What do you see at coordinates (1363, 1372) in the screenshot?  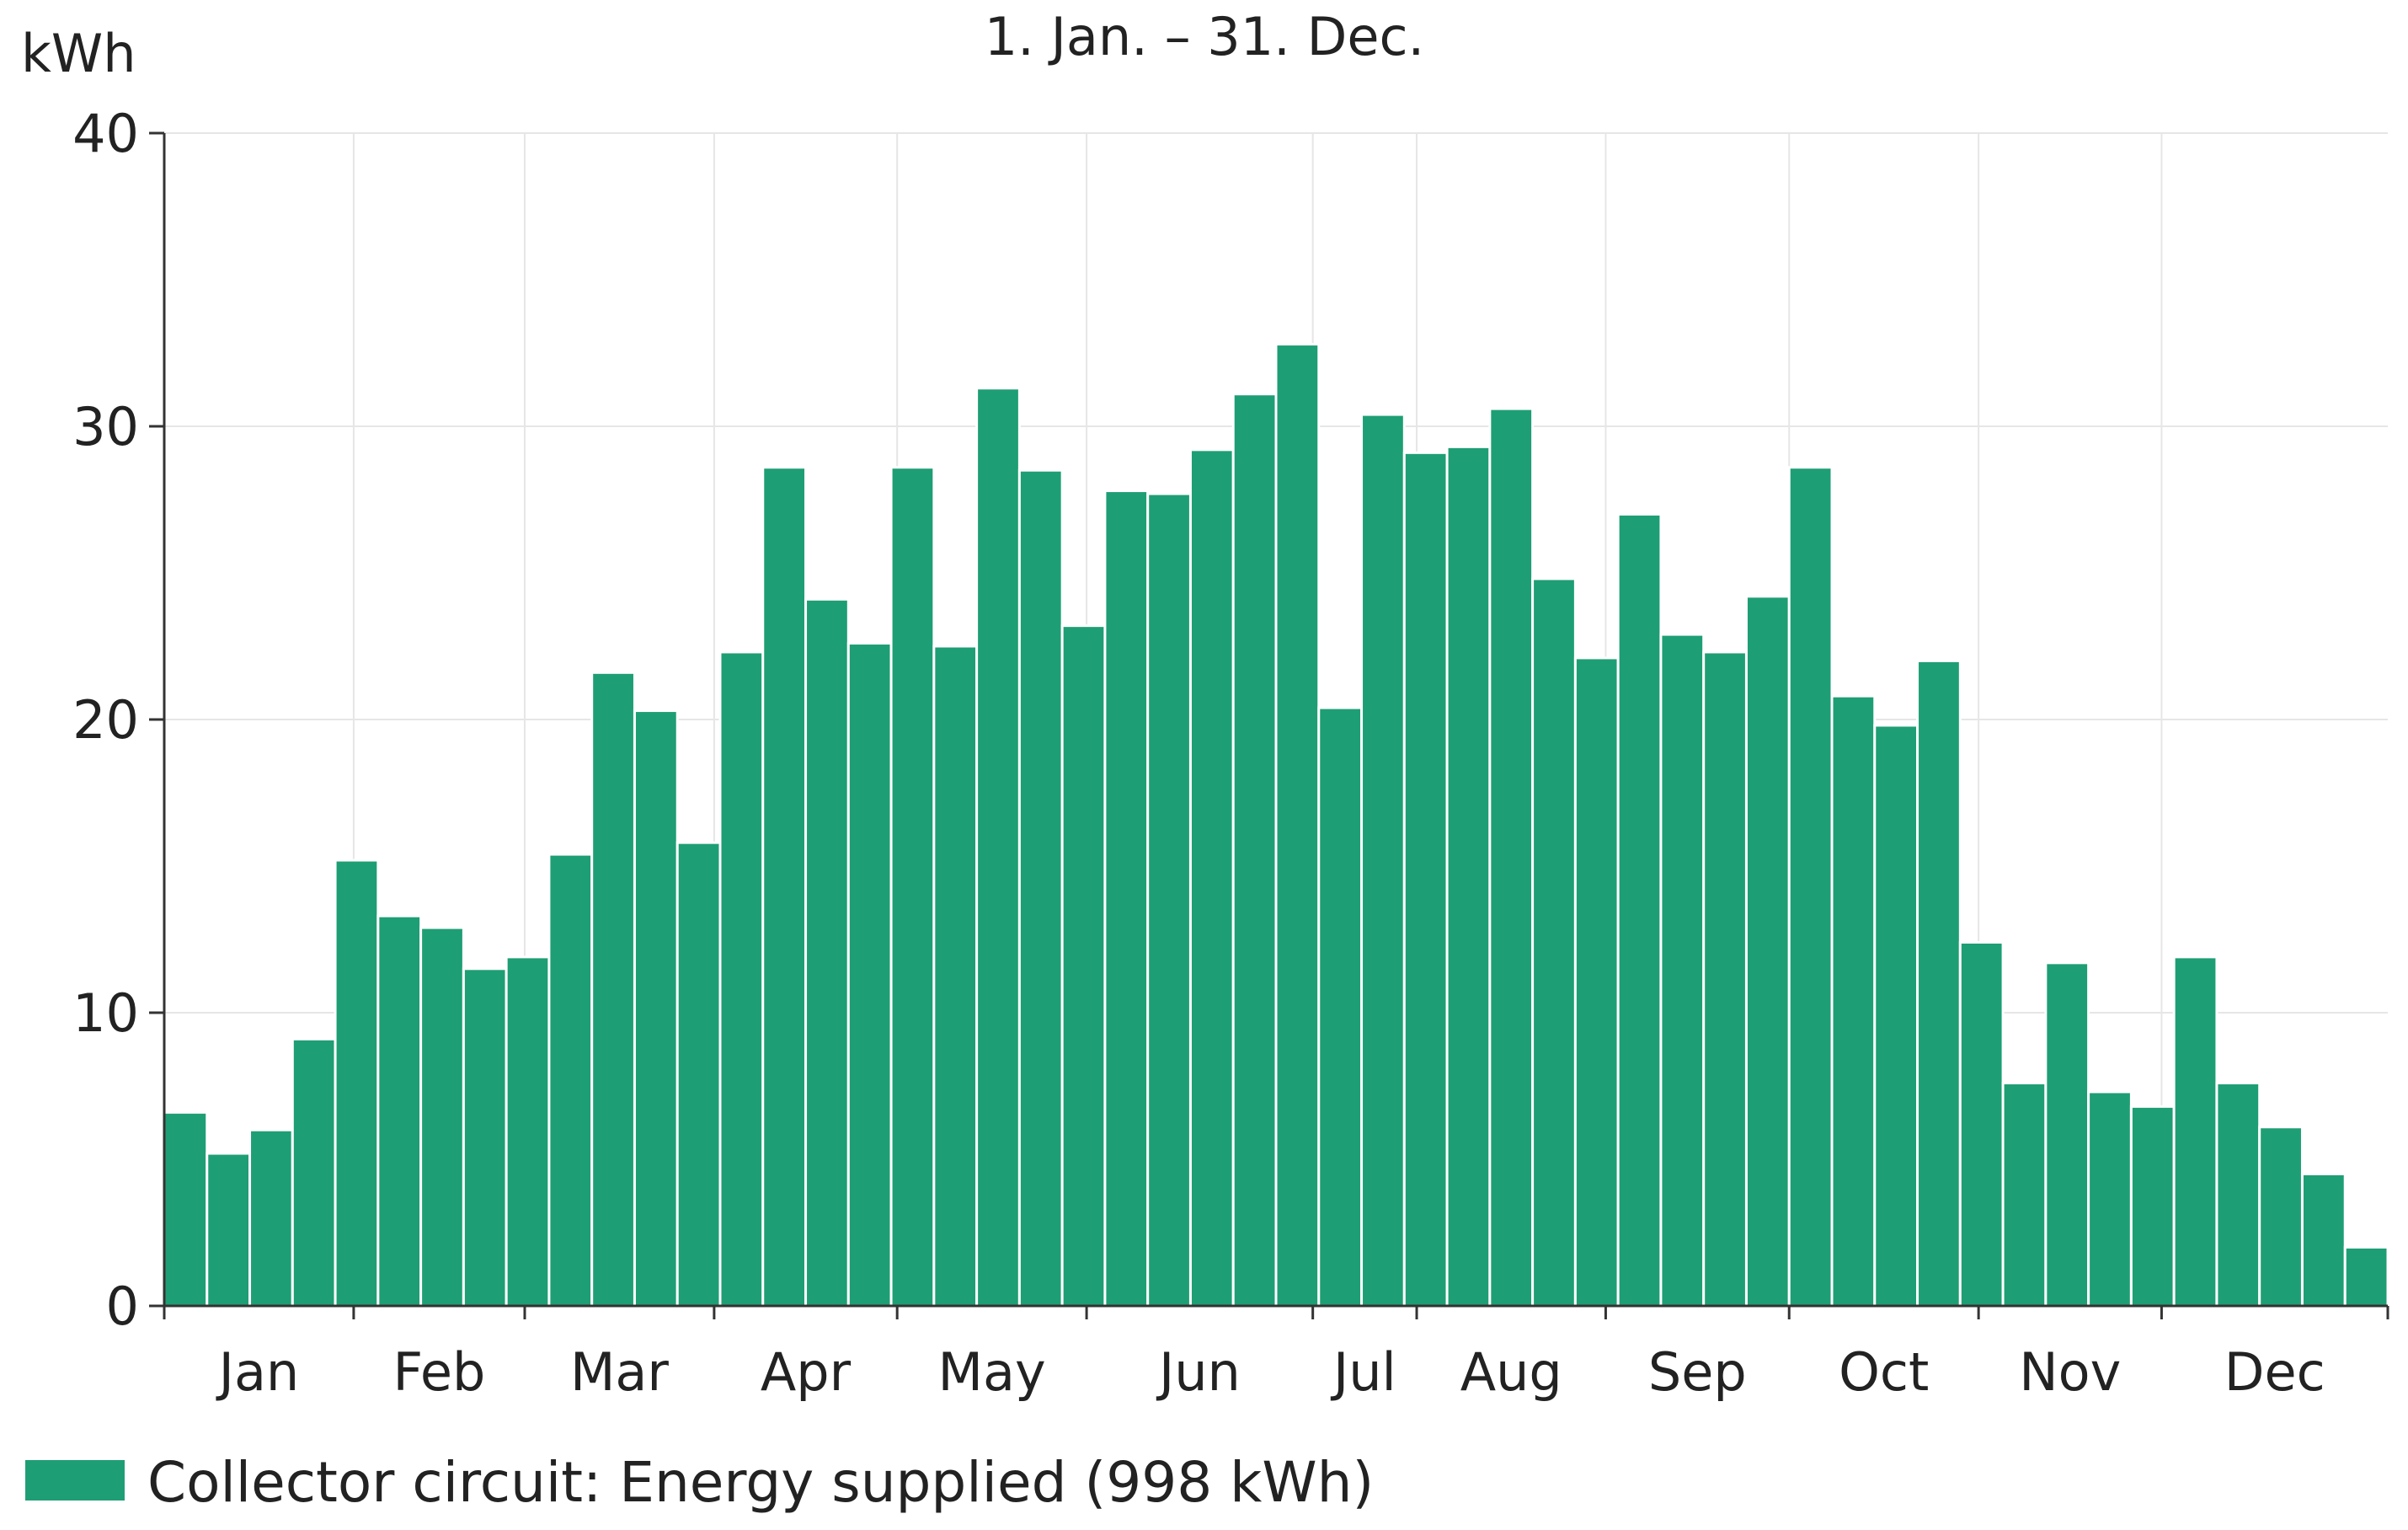 I see `x-tick-label: Jul` at bounding box center [1363, 1372].